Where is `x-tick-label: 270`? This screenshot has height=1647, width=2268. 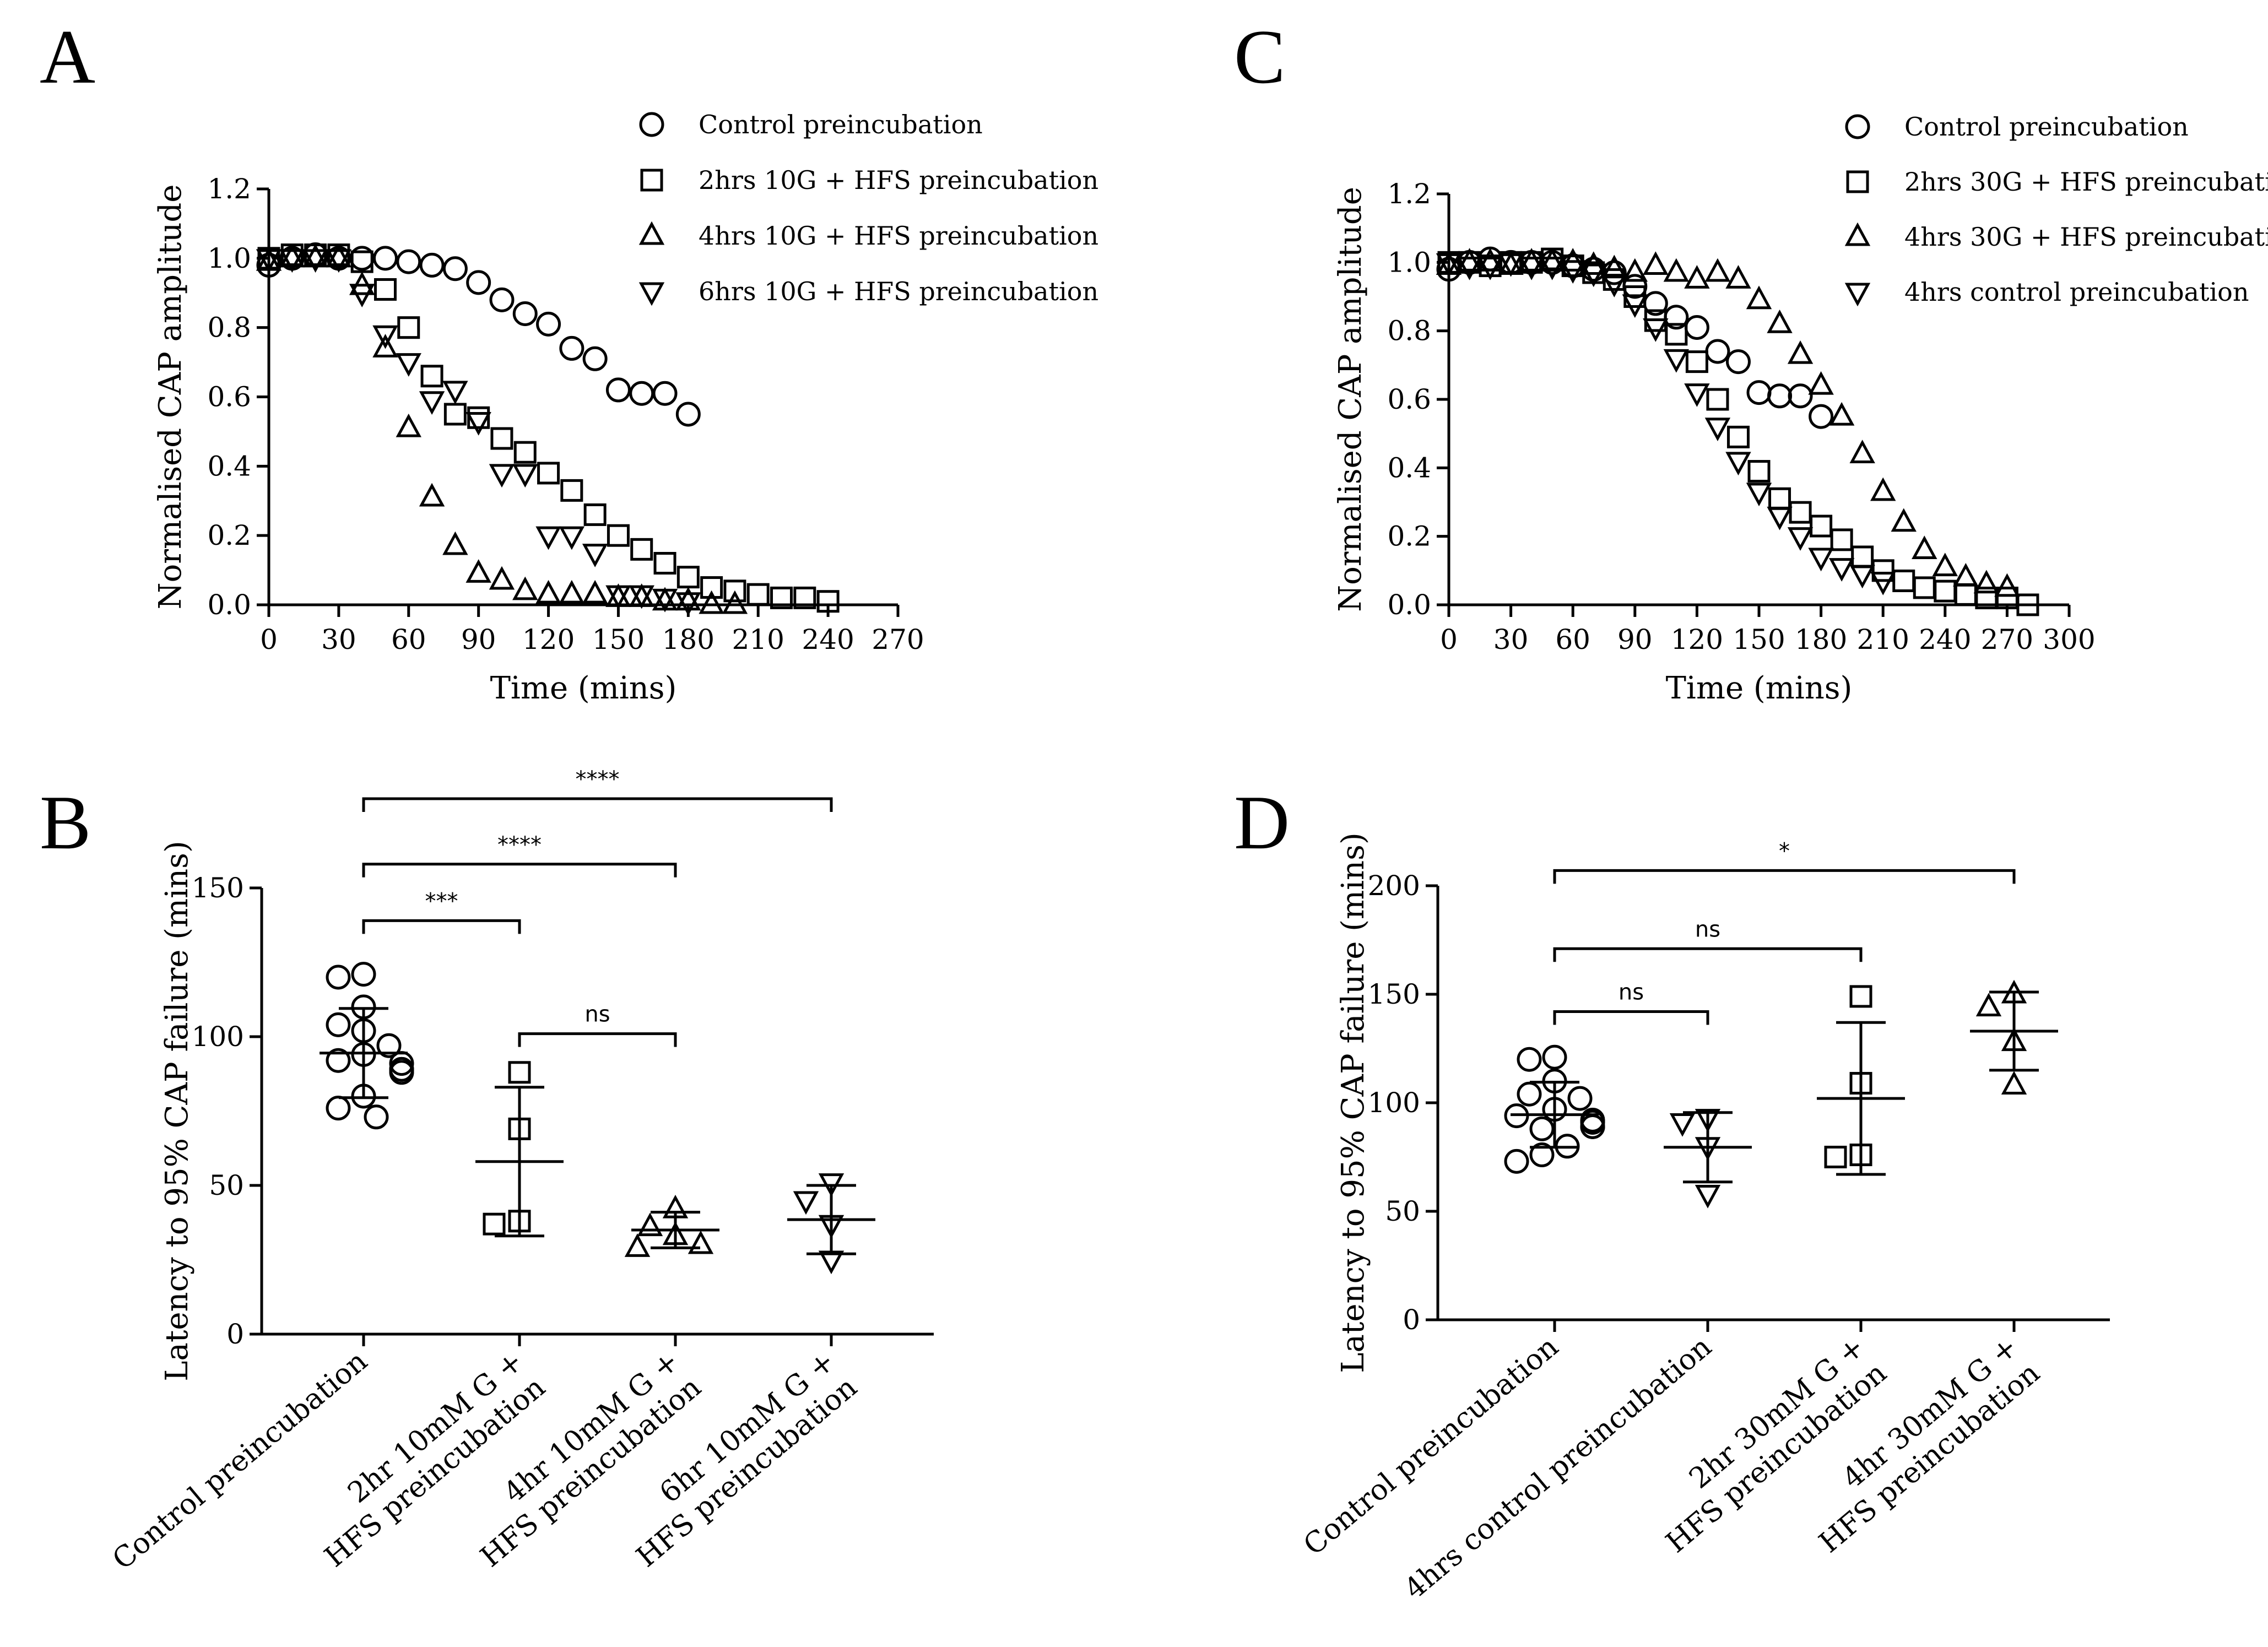 x-tick-label: 270 is located at coordinates (2007, 639).